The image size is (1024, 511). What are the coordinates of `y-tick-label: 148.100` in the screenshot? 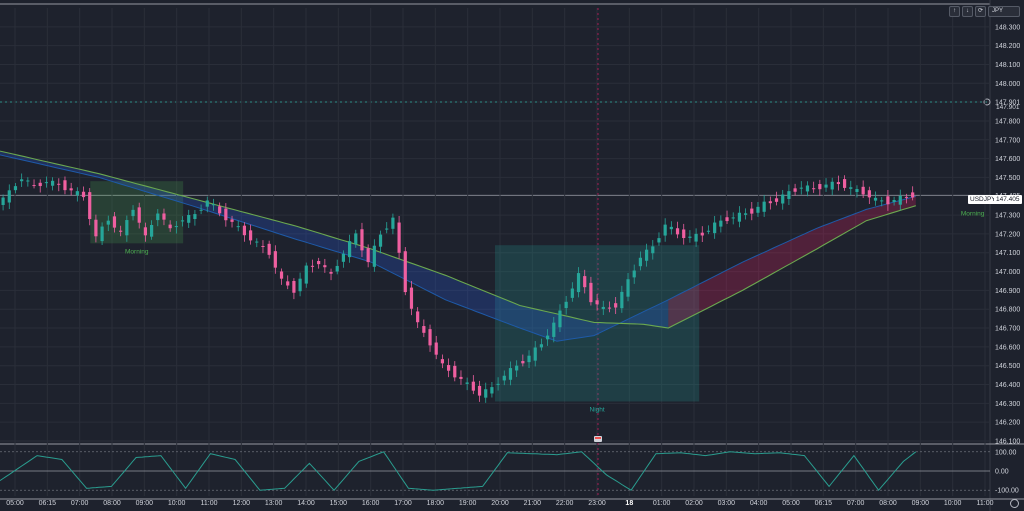 It's located at (1007, 65).